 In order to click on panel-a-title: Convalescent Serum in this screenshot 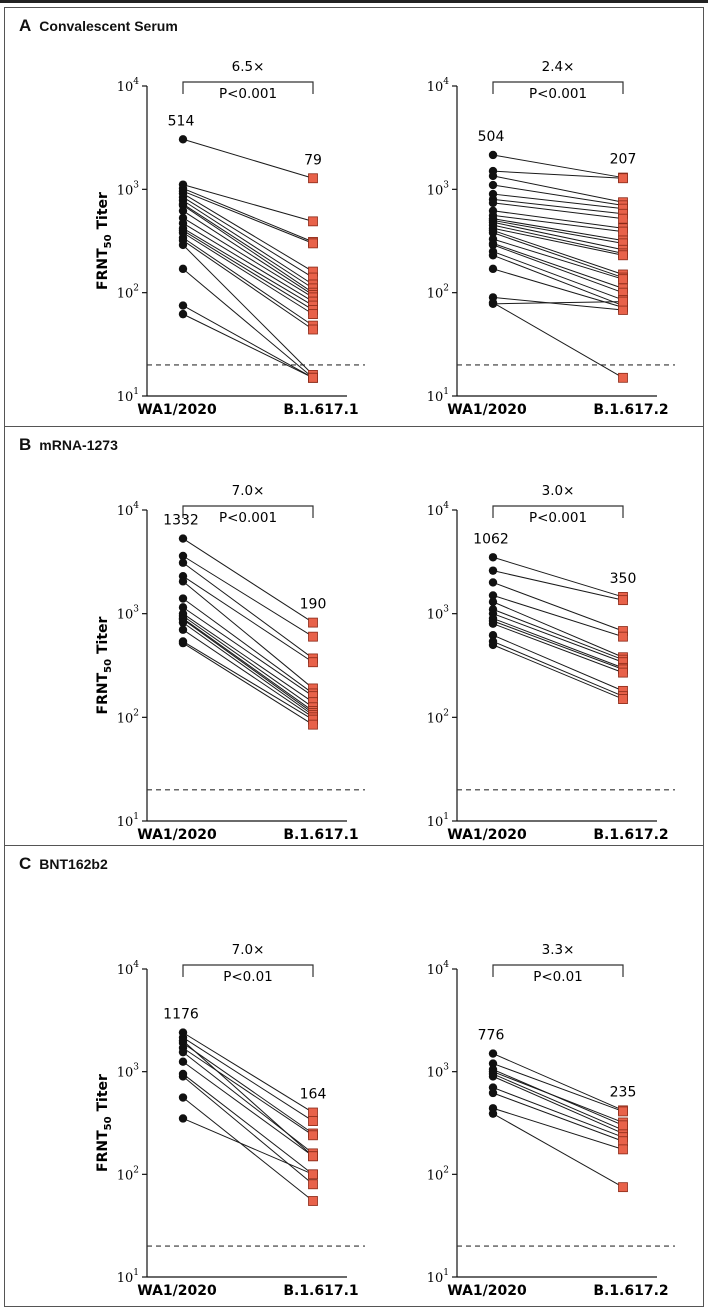, I will do `click(108, 26)`.